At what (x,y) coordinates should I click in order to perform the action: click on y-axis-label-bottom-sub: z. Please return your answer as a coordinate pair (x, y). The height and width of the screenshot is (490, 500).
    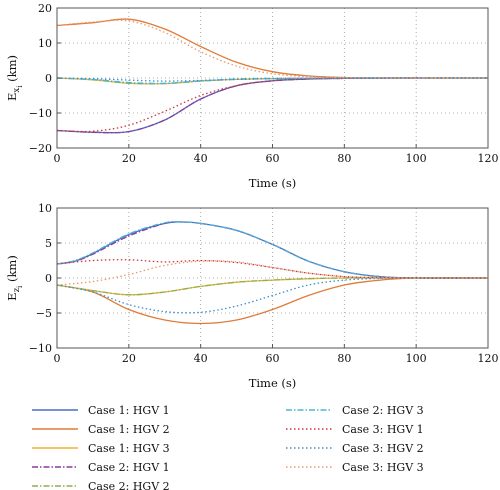
    Looking at the image, I should click on (17, 289).